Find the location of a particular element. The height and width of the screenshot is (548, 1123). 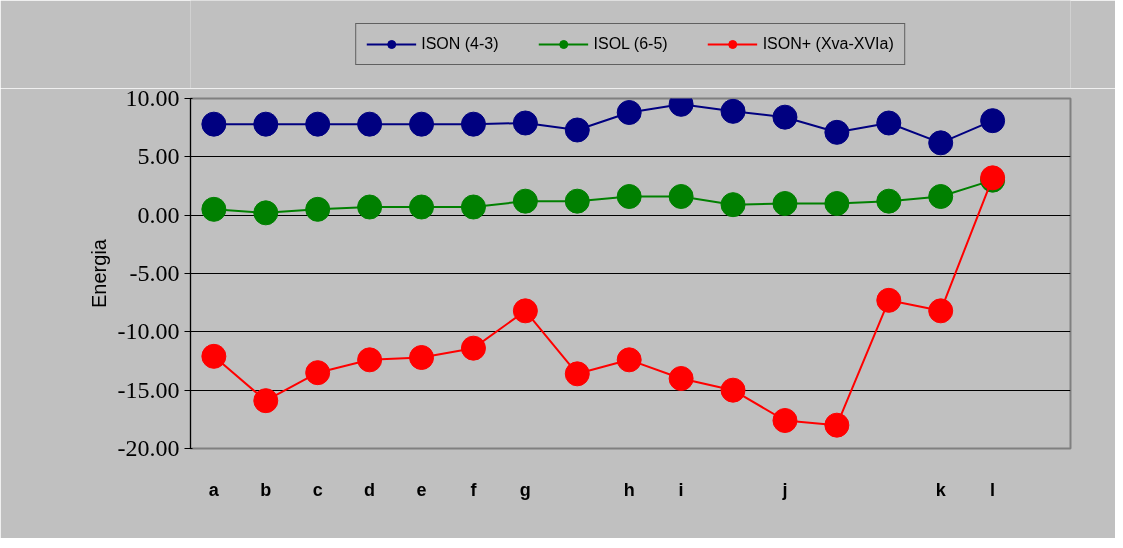

x-tick-label: j is located at coordinates (784, 489).